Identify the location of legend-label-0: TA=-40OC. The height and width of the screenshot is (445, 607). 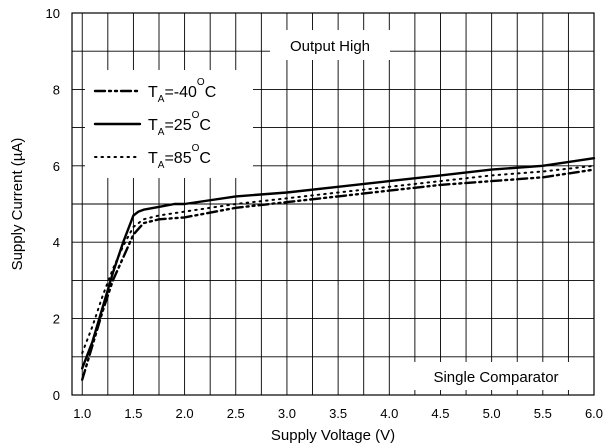
(182, 91).